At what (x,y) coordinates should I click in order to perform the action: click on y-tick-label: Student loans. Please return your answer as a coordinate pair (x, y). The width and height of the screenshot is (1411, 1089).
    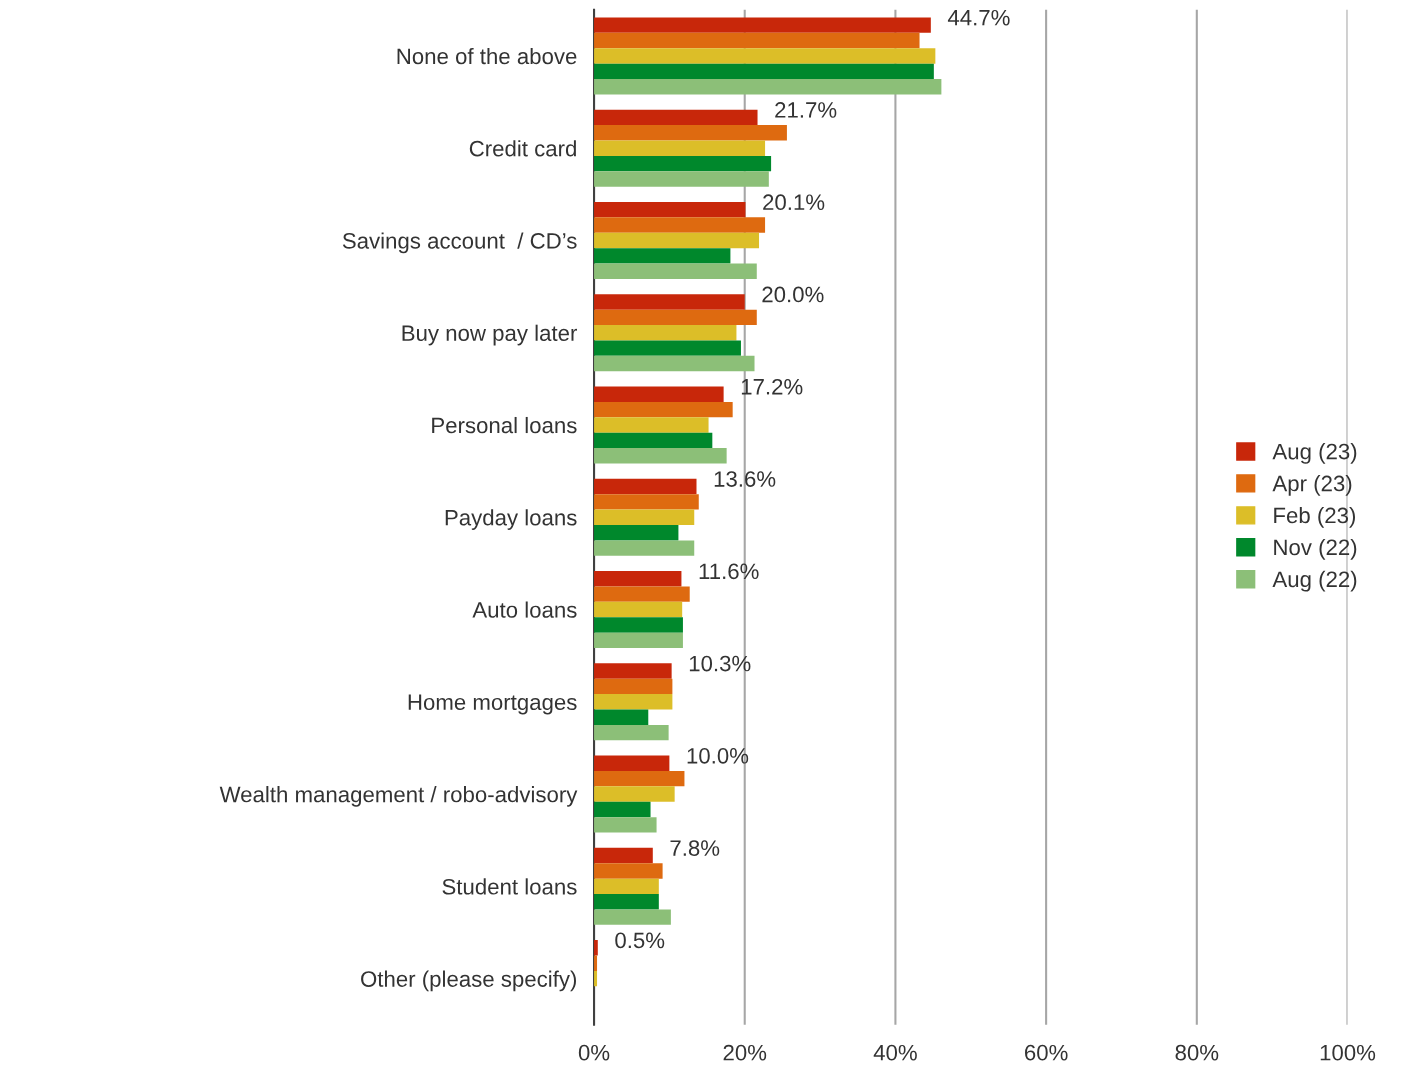
    Looking at the image, I should click on (509, 886).